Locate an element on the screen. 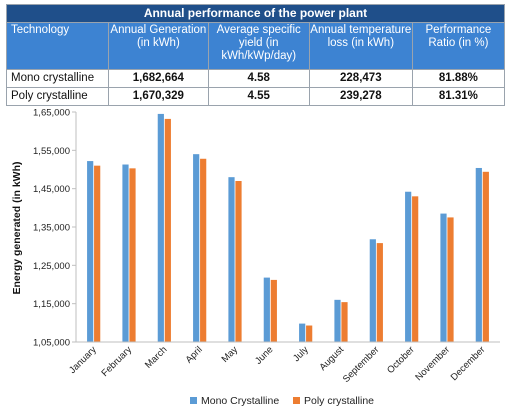 The width and height of the screenshot is (511, 414). bar-poly-august is located at coordinates (344, 322).